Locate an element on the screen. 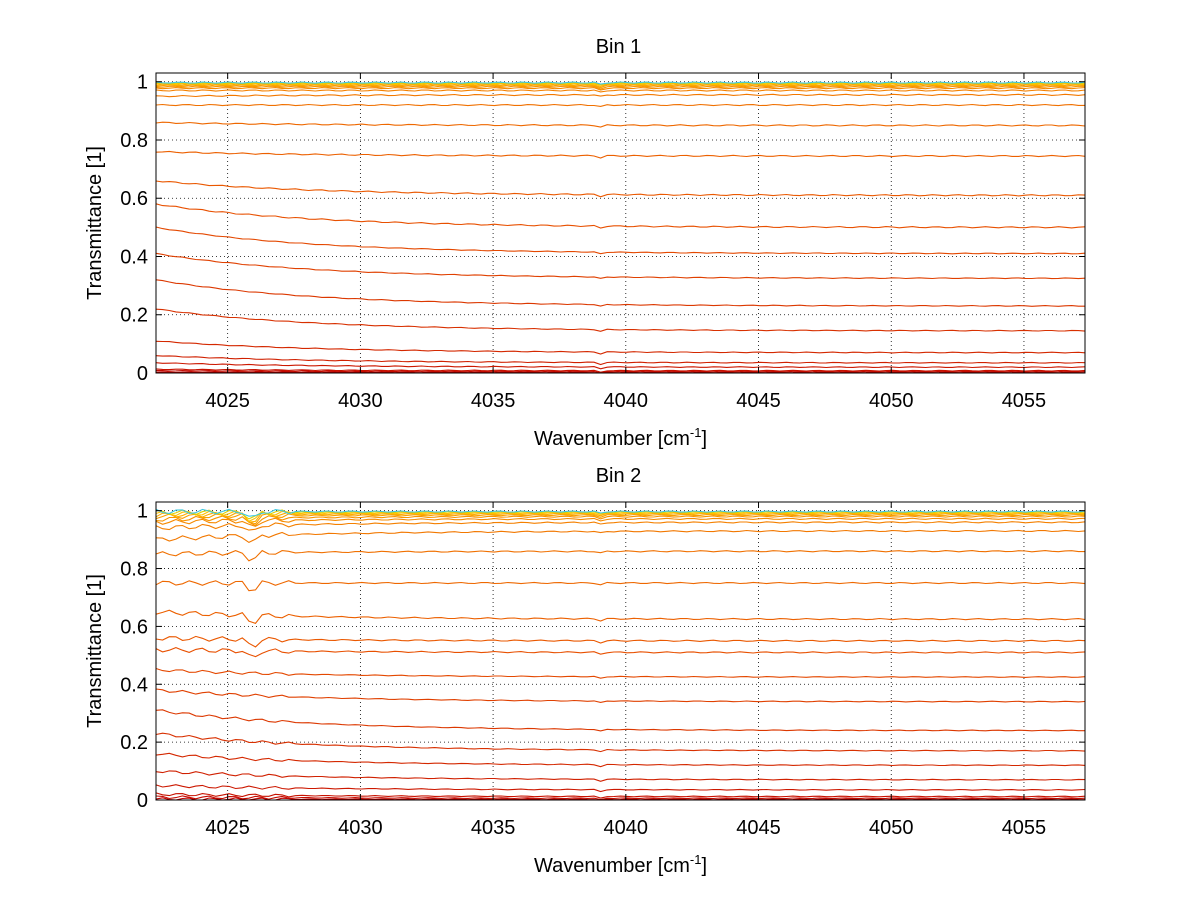  chart-title: Bin 1 is located at coordinates (619, 47).